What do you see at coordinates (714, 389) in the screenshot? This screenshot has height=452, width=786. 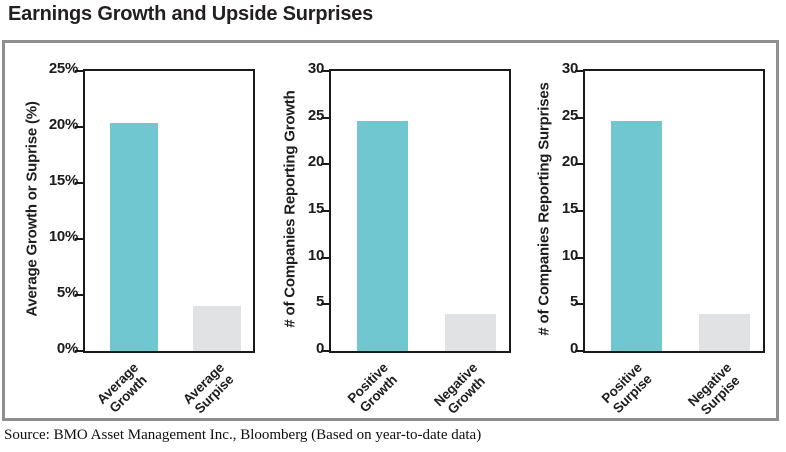 I see `x-category-label: Negative Surpise` at bounding box center [714, 389].